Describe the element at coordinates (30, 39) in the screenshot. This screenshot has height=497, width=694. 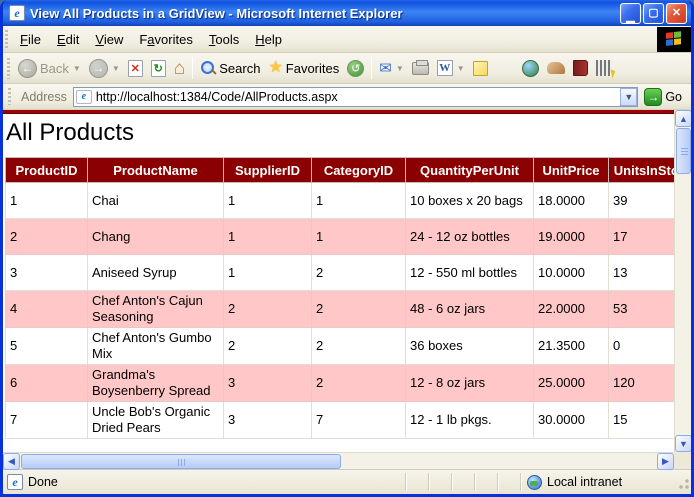
I see `menu-file: File` at that location.